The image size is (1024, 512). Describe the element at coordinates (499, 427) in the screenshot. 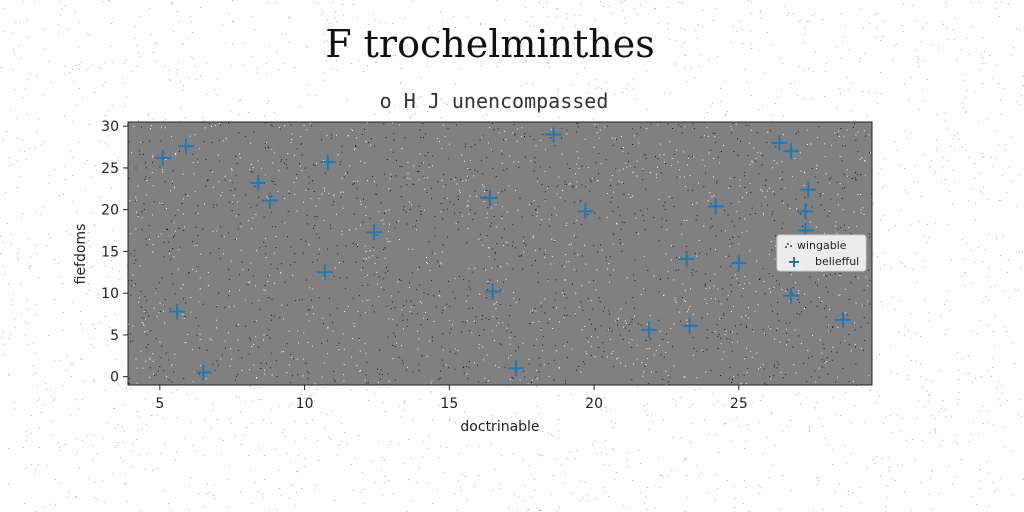

I see `x-axis-label: doctrinable` at that location.